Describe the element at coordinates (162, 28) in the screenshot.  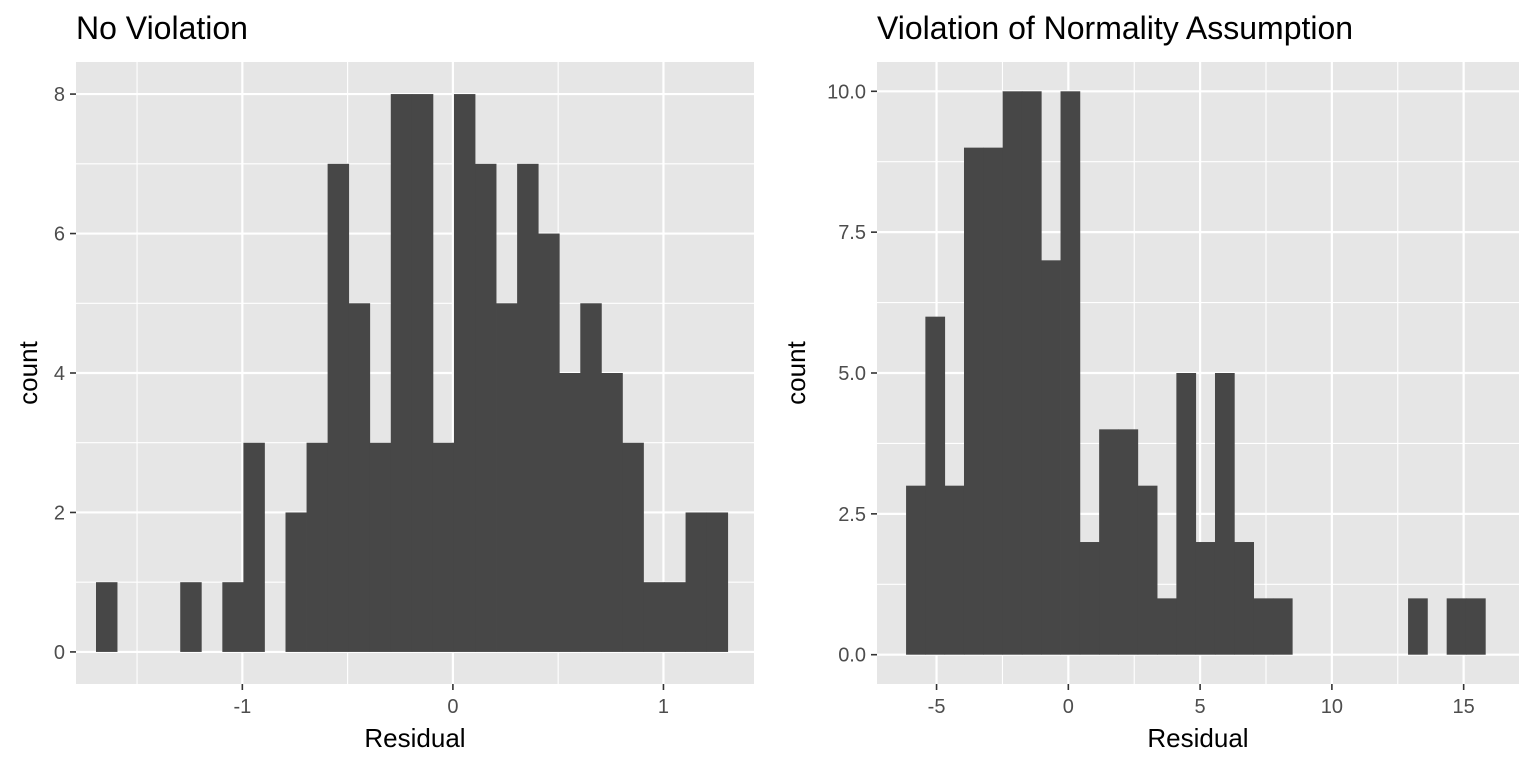
I see `chart-title: No Violation` at that location.